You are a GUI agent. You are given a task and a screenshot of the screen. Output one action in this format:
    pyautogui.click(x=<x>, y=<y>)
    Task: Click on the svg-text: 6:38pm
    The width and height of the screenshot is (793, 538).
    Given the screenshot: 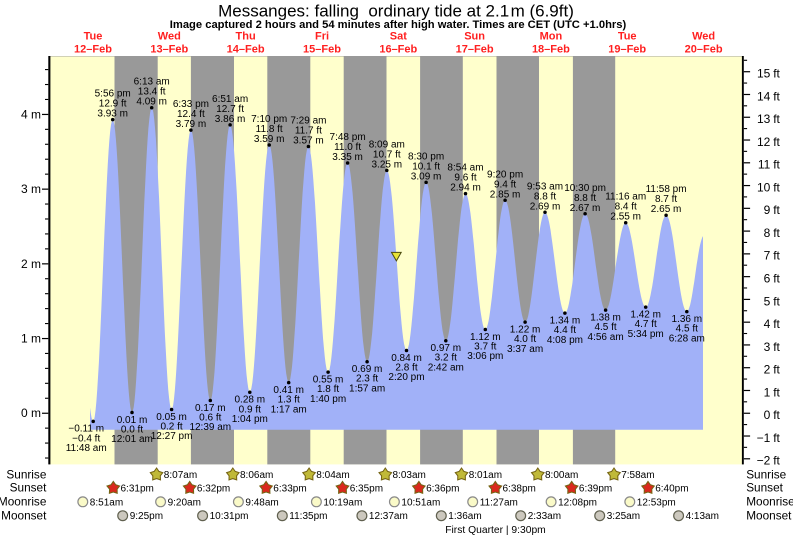 What is the action you would take?
    pyautogui.click(x=519, y=489)
    